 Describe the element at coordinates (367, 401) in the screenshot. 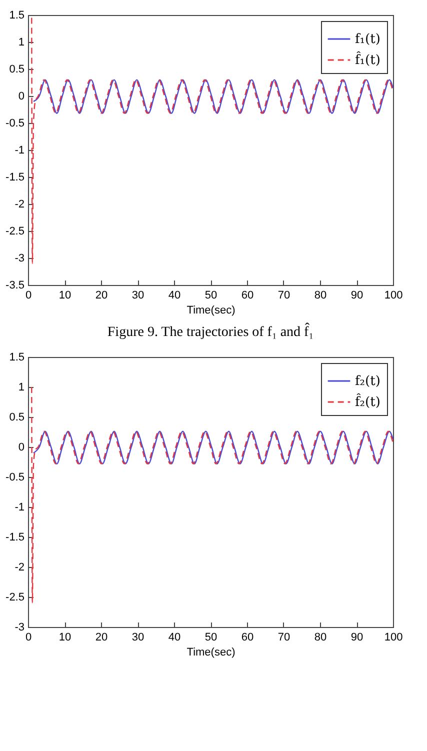

I see `legend-label: f̂₂(t)` at that location.